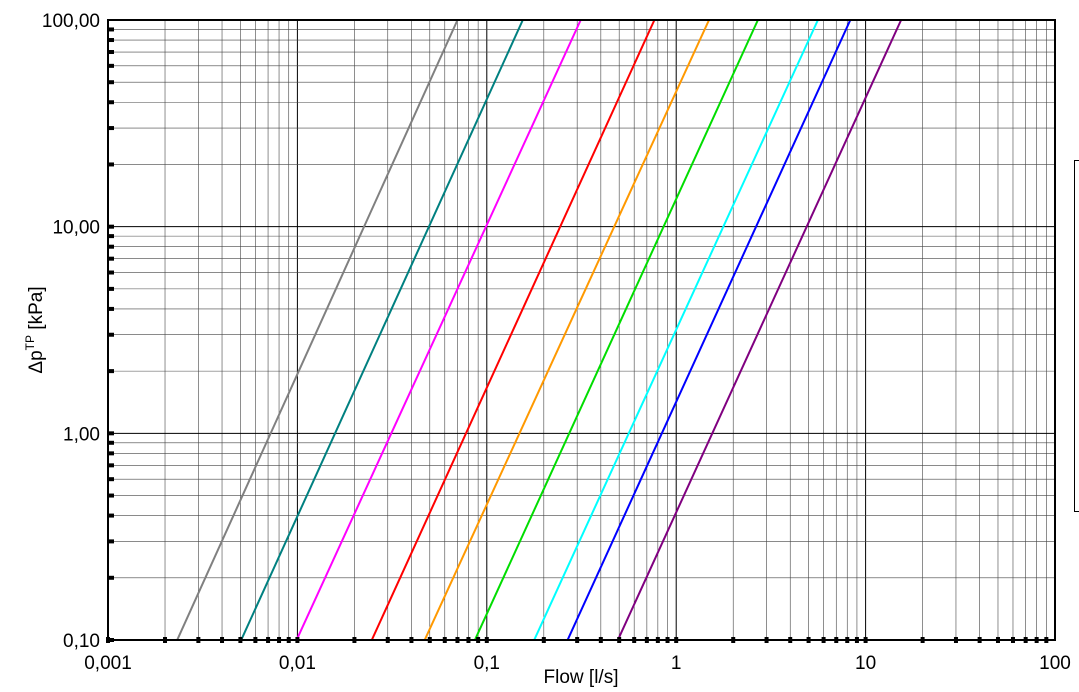 This screenshot has width=1079, height=692. Describe the element at coordinates (81, 641) in the screenshot. I see `y-tick-label: 0,10` at that location.